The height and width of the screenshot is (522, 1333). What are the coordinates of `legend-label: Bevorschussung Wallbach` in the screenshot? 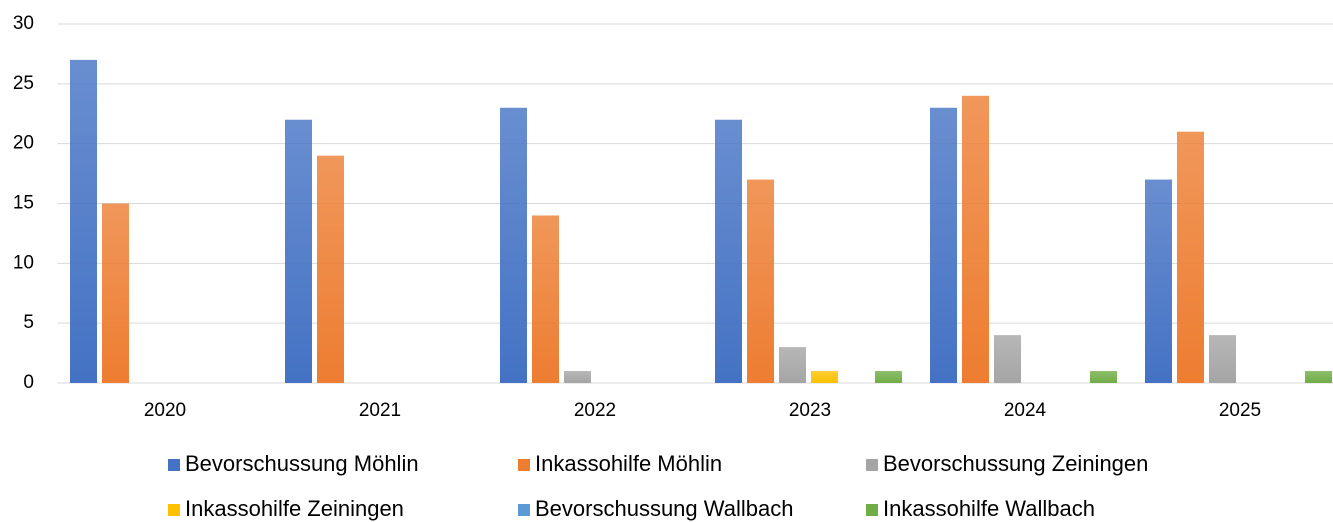 It's located at (664, 508).